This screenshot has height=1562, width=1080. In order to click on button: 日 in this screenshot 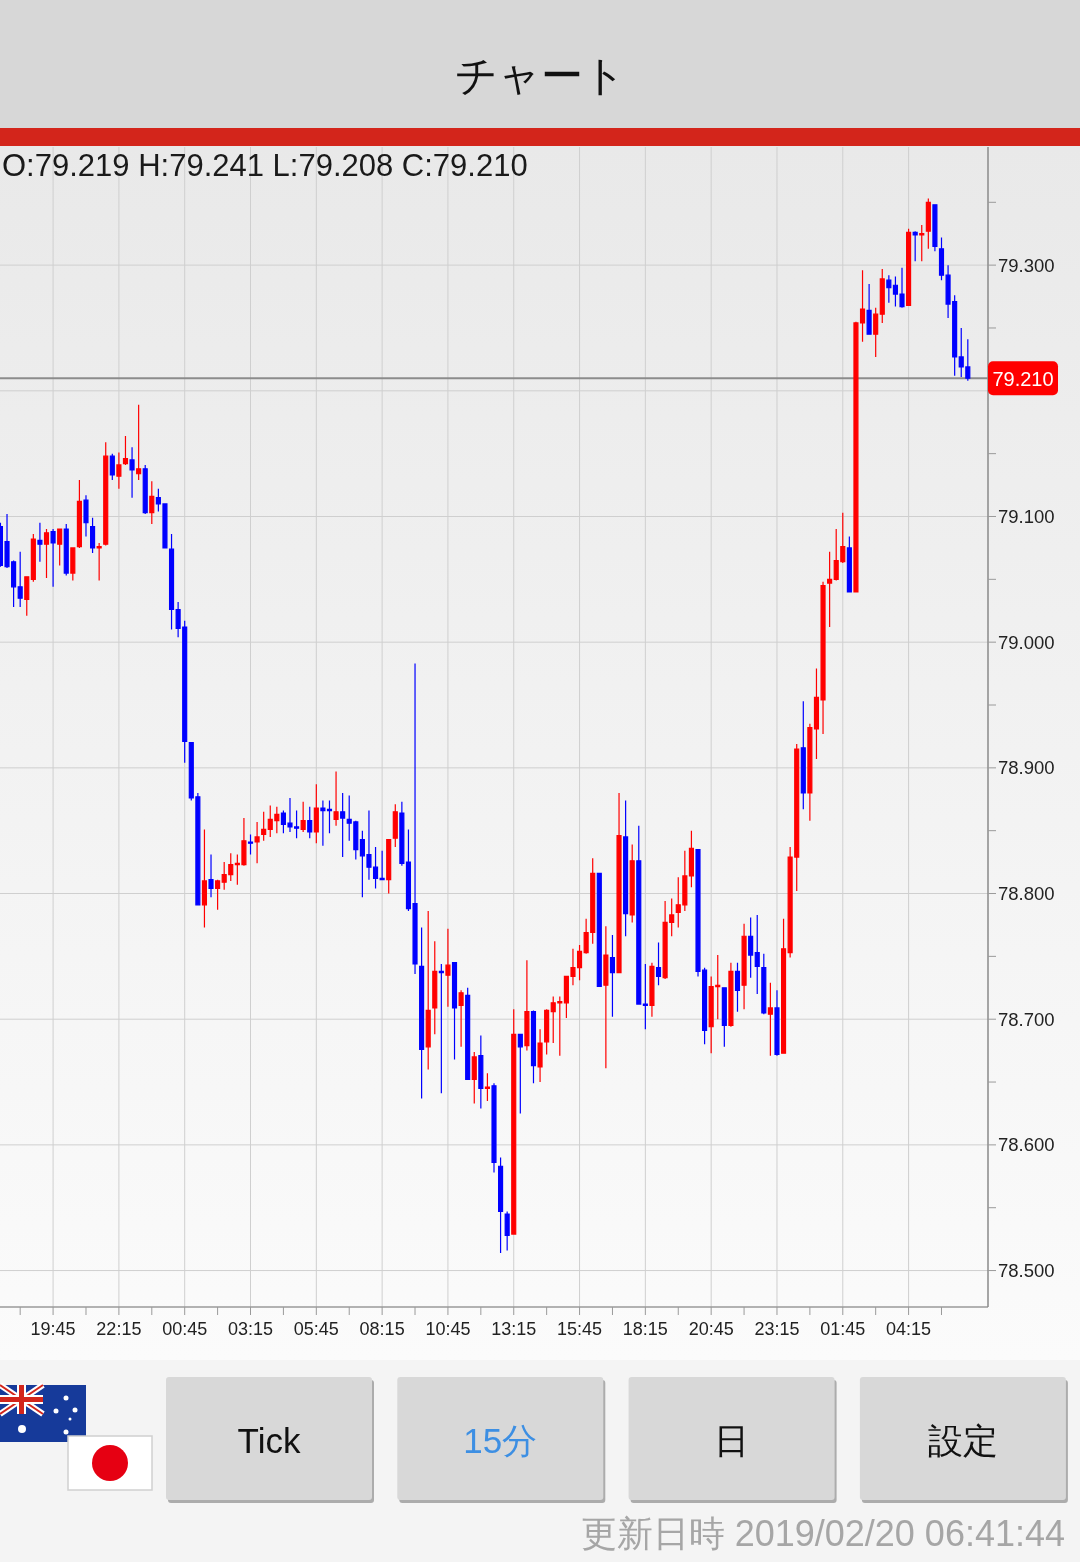, I will do `click(732, 1440)`.